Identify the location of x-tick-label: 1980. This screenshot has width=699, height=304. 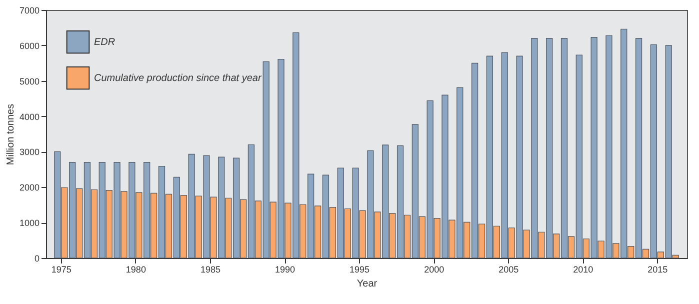
(136, 269).